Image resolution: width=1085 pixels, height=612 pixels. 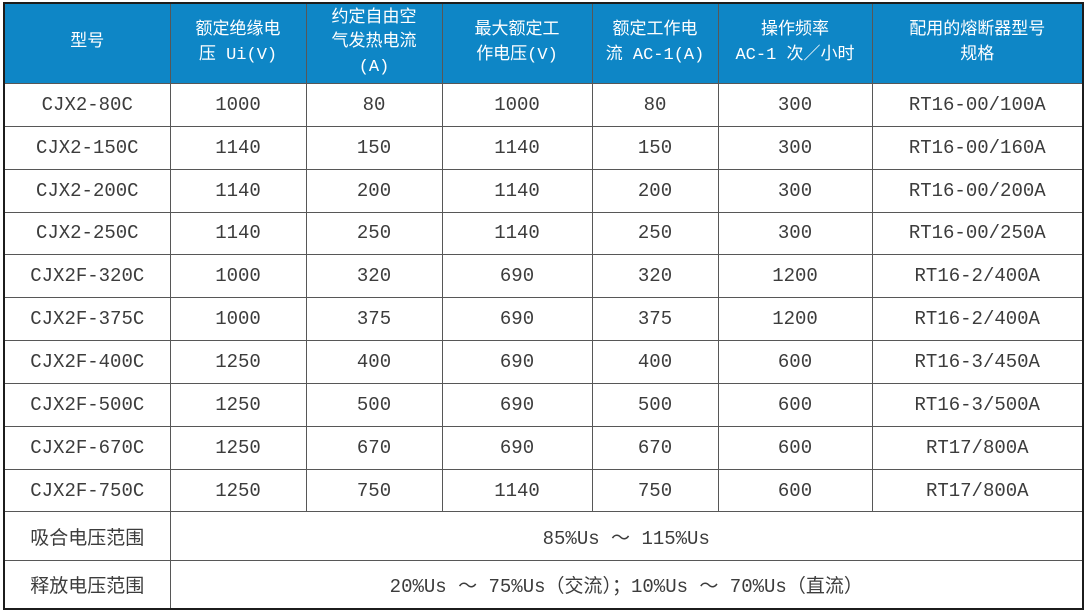 I want to click on release-voltage-range-value: 20%Us ～ 75%Us（交流）；10%Us ～ 70%Us（直流）, so click(x=626, y=584).